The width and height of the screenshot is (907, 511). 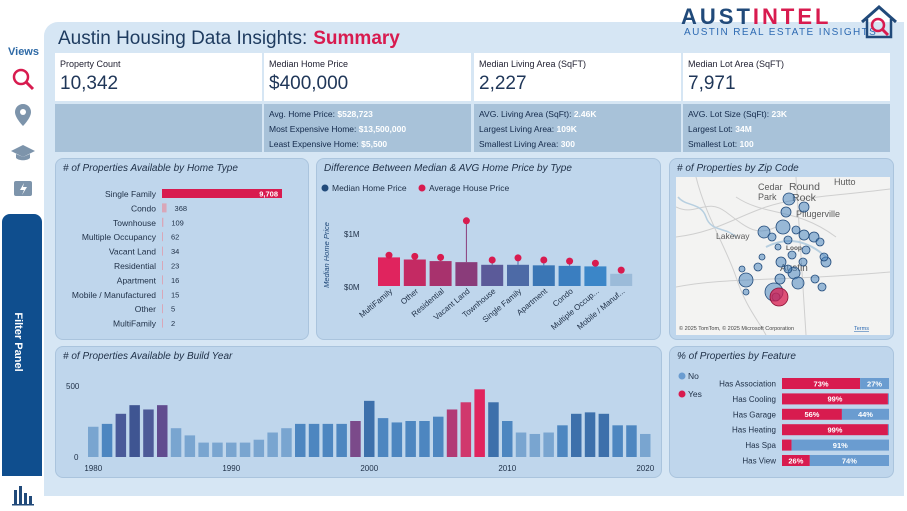 What do you see at coordinates (175, 294) in the screenshot?
I see `data-label: 15` at bounding box center [175, 294].